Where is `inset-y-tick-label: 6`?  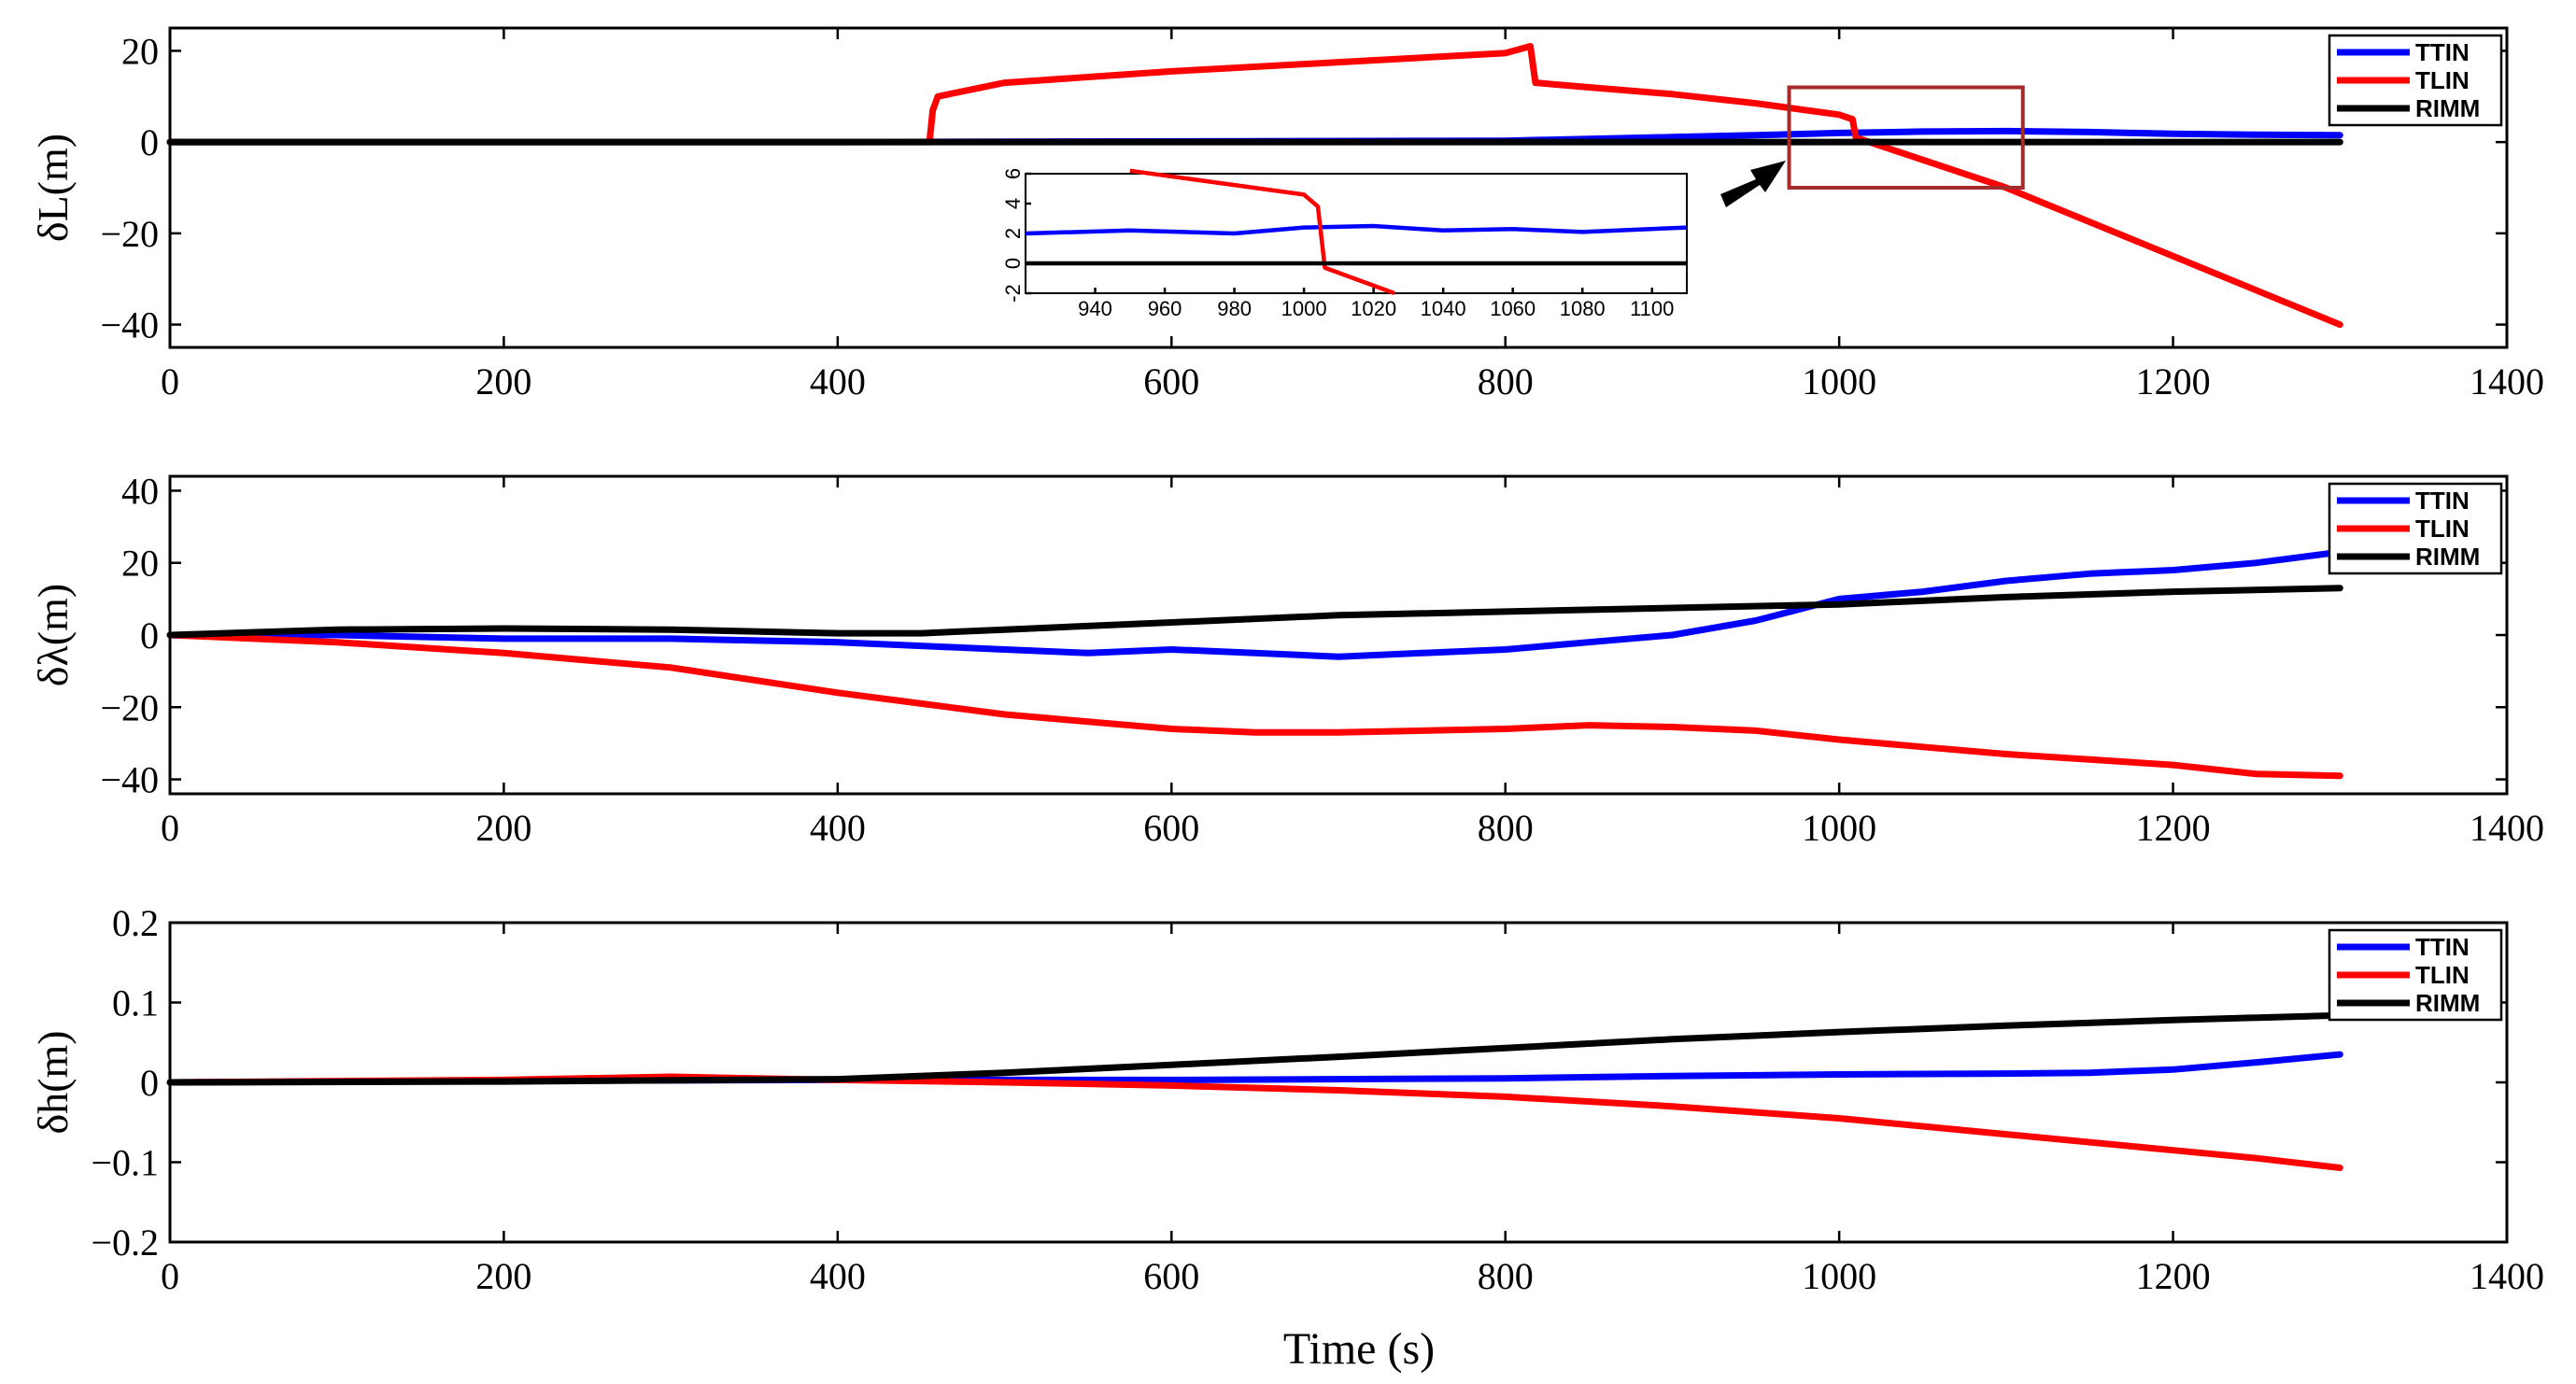
inset-y-tick-label: 6 is located at coordinates (1013, 173).